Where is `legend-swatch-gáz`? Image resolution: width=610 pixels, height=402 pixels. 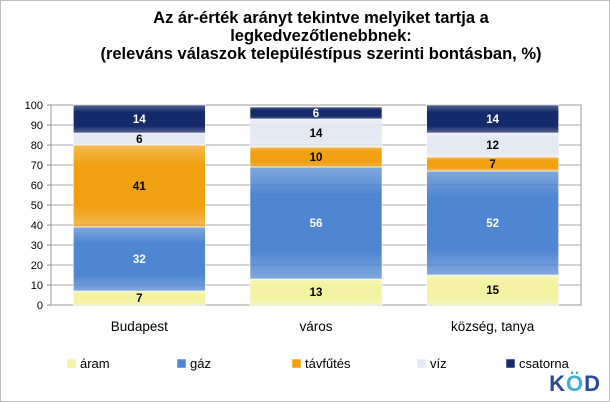 legend-swatch-gáz is located at coordinates (181, 363).